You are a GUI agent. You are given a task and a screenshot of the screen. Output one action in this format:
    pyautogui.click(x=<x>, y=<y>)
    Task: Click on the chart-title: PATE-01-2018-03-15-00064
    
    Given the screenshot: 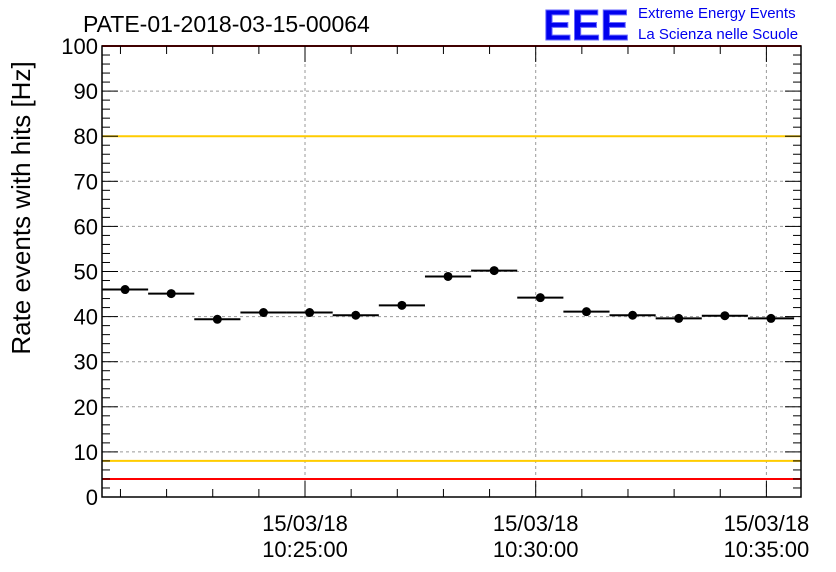 What is the action you would take?
    pyautogui.click(x=226, y=24)
    